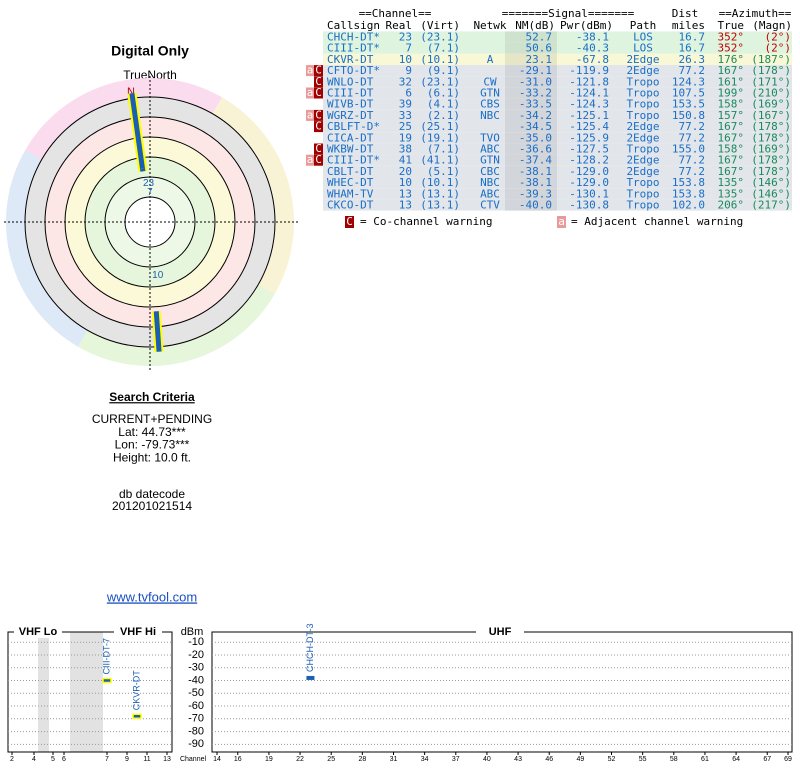  Describe the element at coordinates (692, 48) in the screenshot. I see `table-cell: 16.7` at that location.